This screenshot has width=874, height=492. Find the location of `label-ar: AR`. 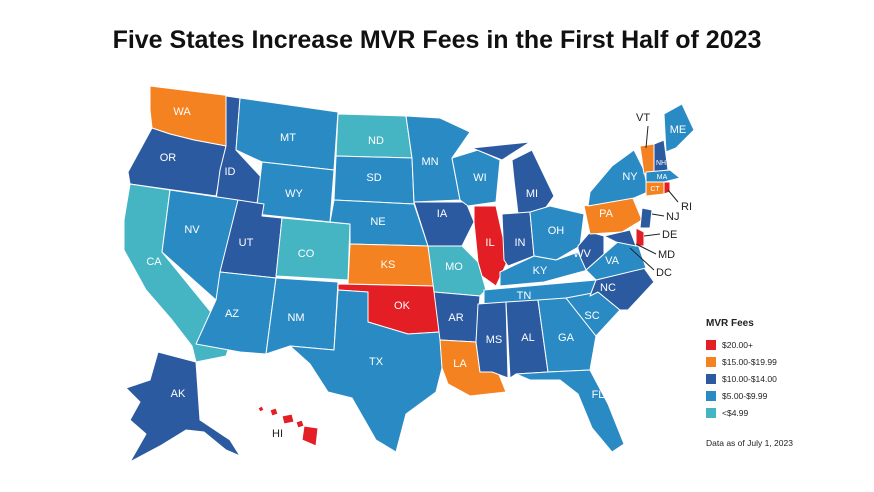

label-ar: AR is located at coordinates (455, 318).